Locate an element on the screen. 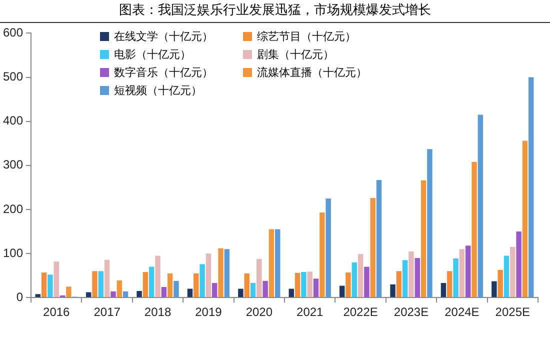 The height and width of the screenshot is (342, 550). legend-label: 流媒体直播（十亿元） is located at coordinates (312, 72).